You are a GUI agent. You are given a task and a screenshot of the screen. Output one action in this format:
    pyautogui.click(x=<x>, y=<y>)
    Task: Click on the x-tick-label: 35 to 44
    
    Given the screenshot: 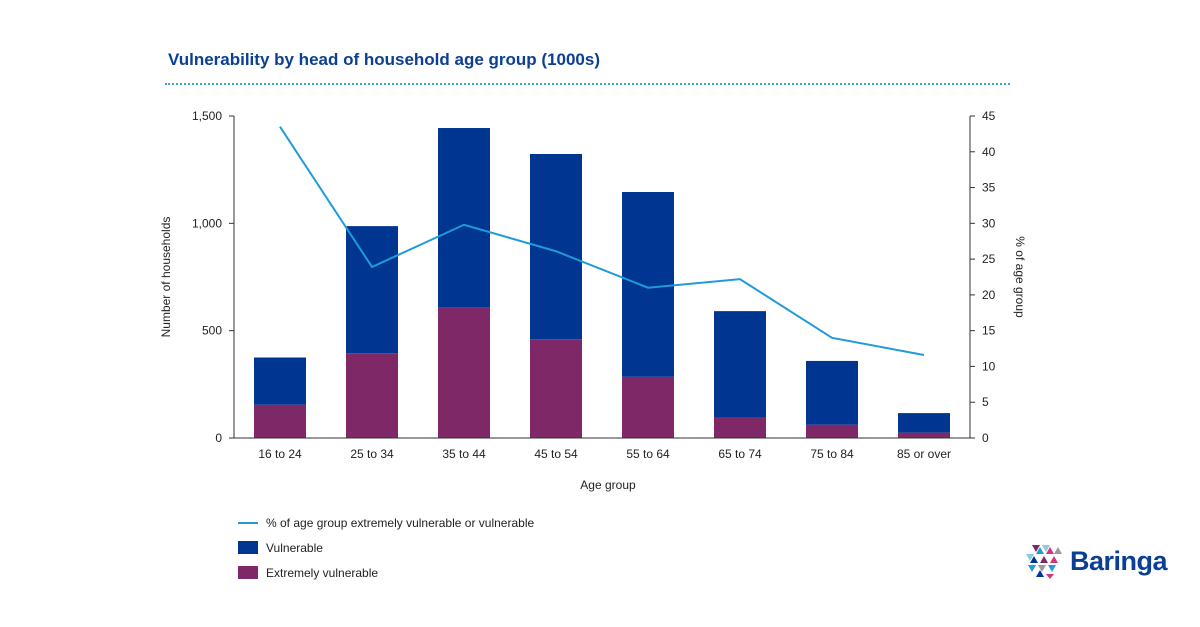 What is the action you would take?
    pyautogui.click(x=464, y=454)
    